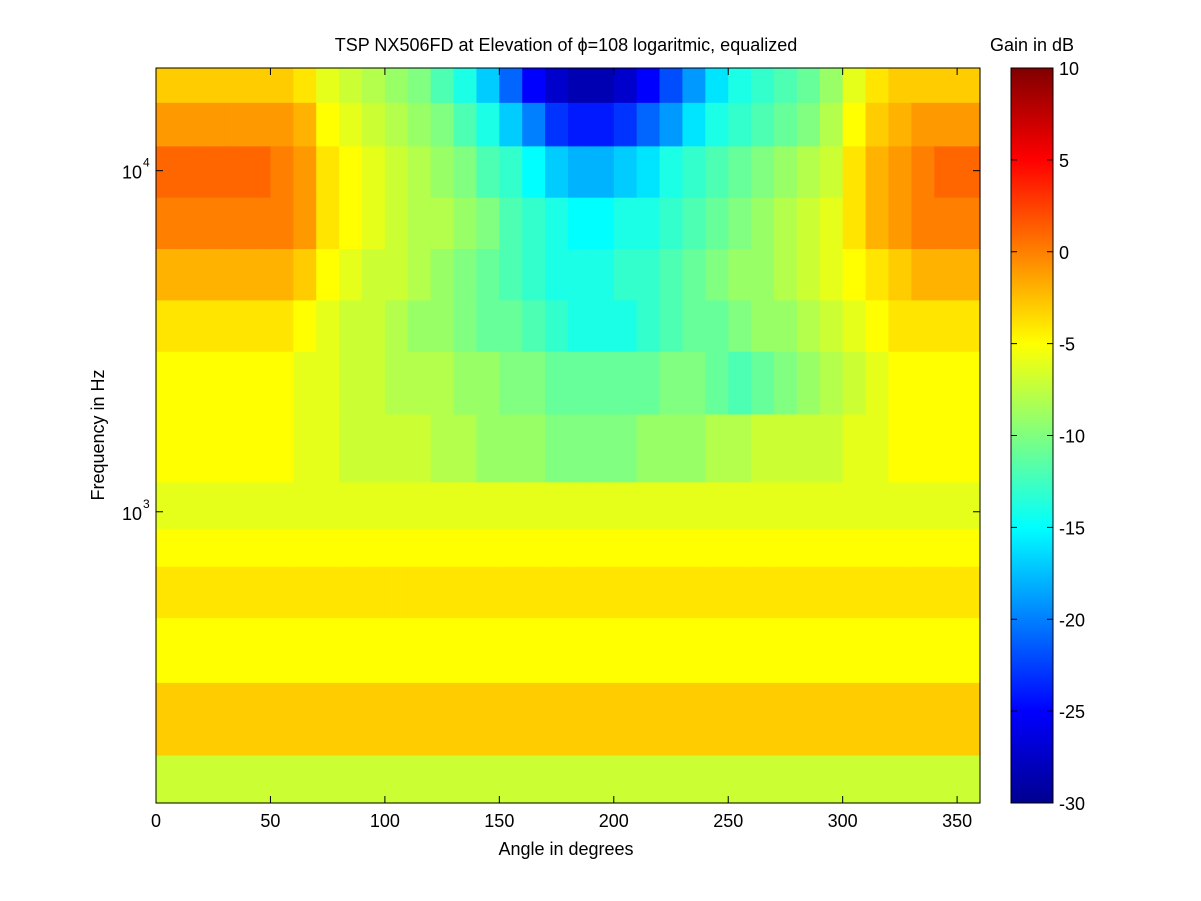 This screenshot has height=901, width=1201. What do you see at coordinates (385, 821) in the screenshot?
I see `x-tick-label: 100` at bounding box center [385, 821].